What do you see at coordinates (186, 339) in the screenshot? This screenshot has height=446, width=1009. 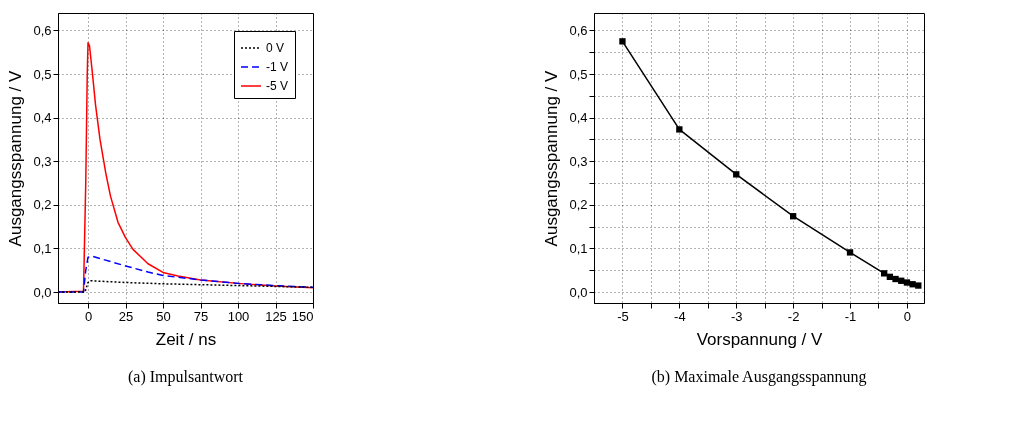 I see `x-axis-title: Zeit / ns` at bounding box center [186, 339].